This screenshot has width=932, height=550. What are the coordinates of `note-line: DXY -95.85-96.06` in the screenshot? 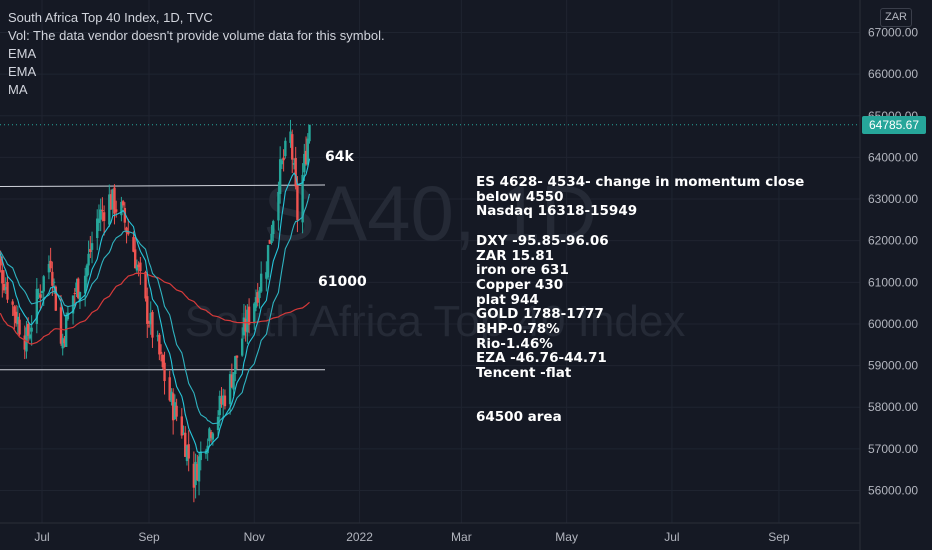 It's located at (542, 240).